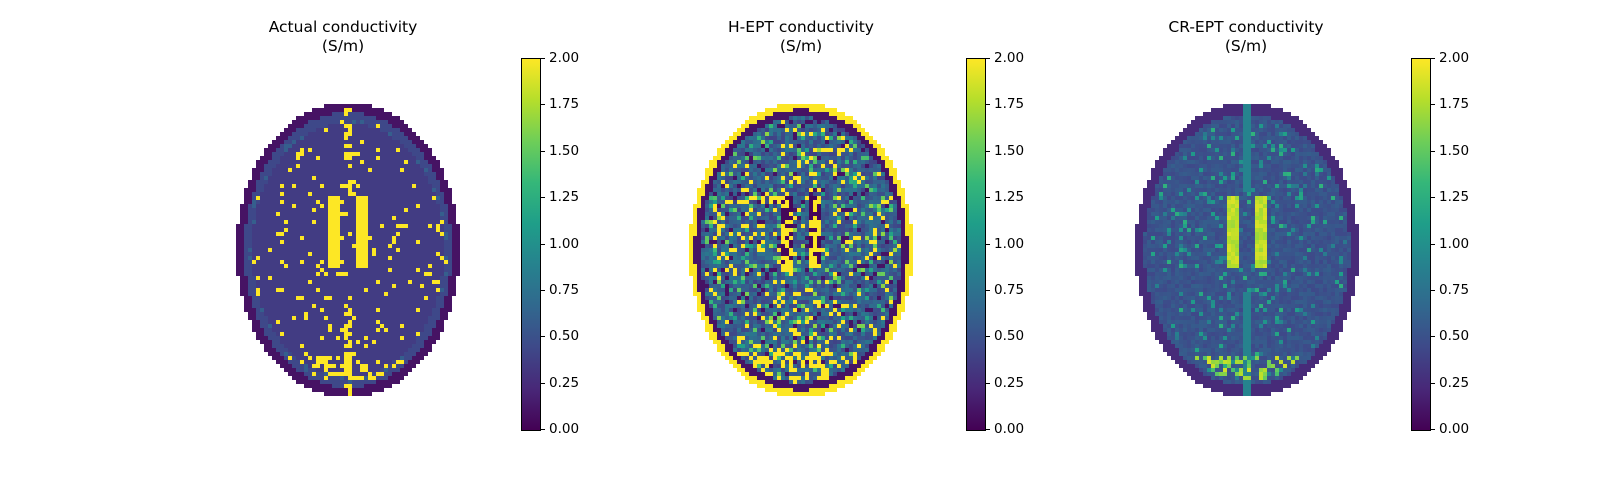 The height and width of the screenshot is (480, 1623). Describe the element at coordinates (343, 27) in the screenshot. I see `panel-title-line1: Actual conductivity` at that location.